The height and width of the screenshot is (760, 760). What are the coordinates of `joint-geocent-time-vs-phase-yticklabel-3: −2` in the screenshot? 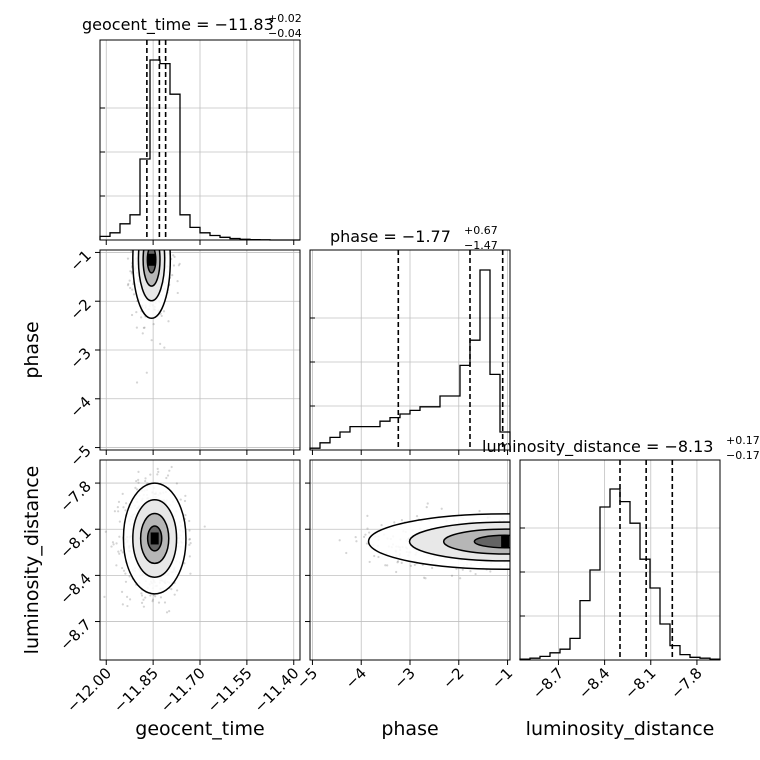 It's located at (80, 309).